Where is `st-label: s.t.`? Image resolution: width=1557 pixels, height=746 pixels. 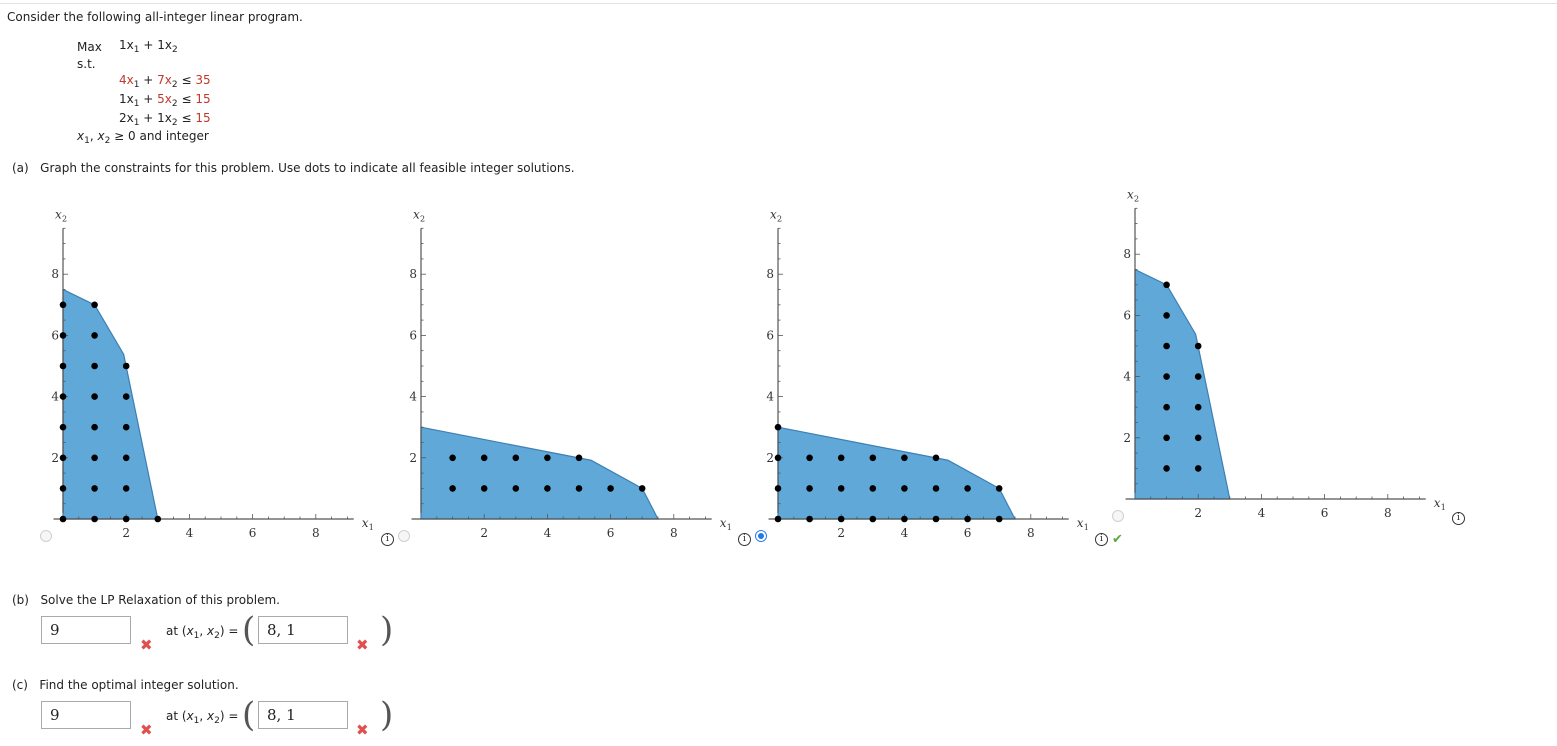
st-label: s.t. is located at coordinates (86, 64).